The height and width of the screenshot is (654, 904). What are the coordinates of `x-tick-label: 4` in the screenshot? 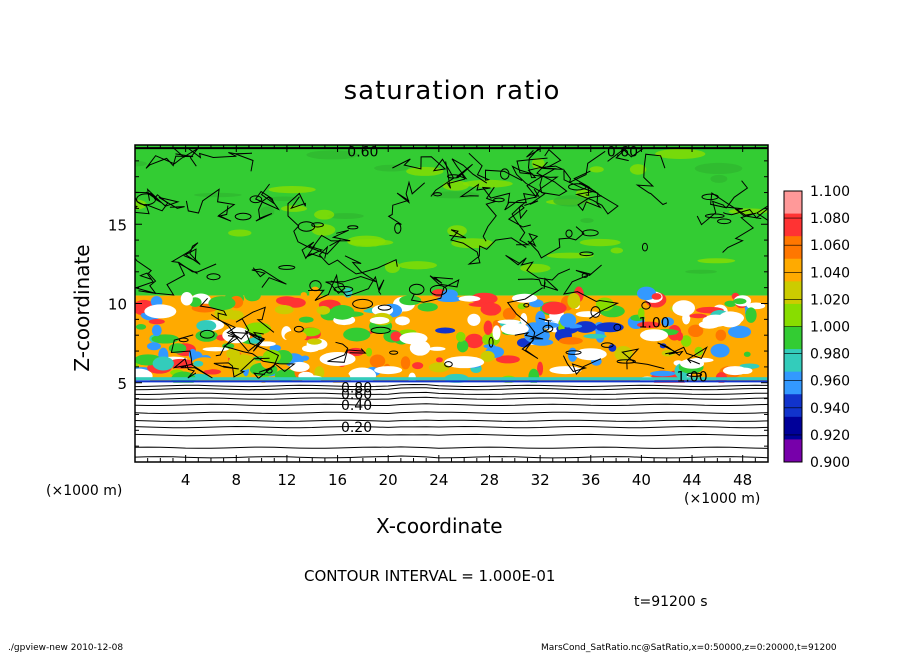 It's located at (186, 480).